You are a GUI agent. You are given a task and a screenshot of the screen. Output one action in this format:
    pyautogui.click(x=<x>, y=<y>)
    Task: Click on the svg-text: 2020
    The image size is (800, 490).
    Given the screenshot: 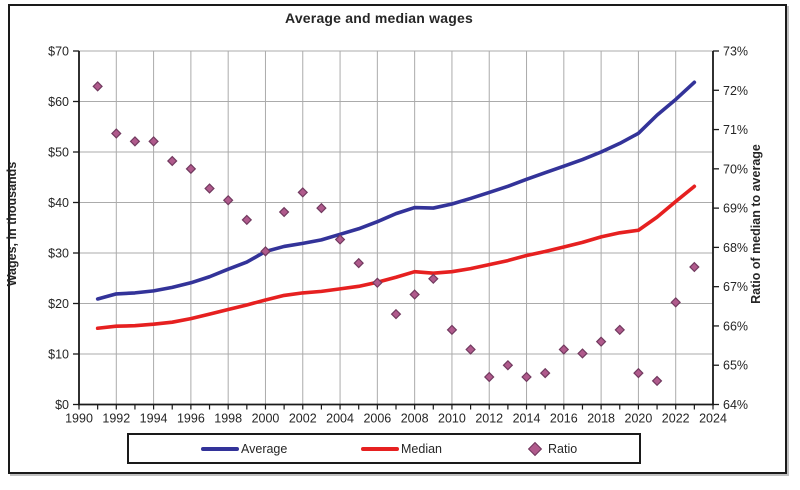 What is the action you would take?
    pyautogui.click(x=639, y=419)
    